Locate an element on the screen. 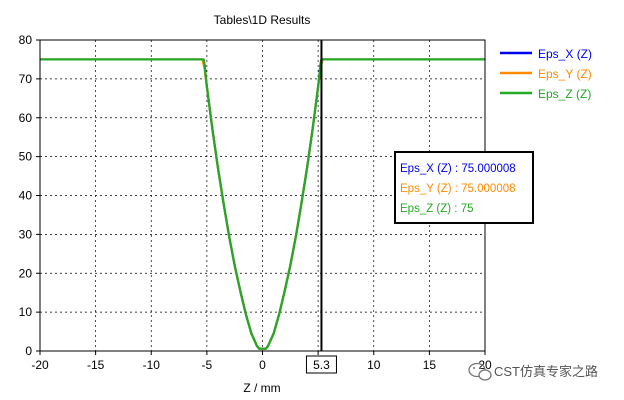 This screenshot has width=624, height=400. y-tick-label: 70 is located at coordinates (26, 79).